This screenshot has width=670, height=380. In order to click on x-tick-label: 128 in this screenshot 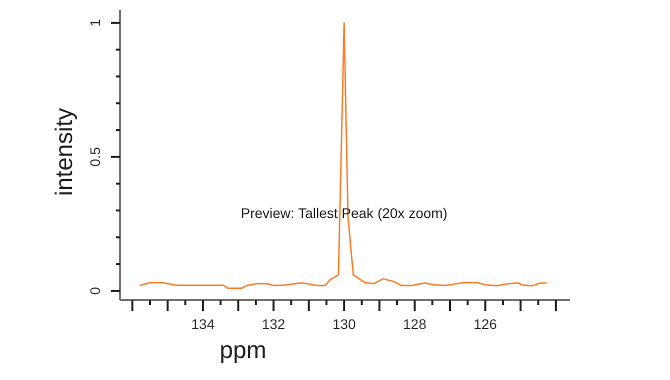, I will do `click(415, 324)`.